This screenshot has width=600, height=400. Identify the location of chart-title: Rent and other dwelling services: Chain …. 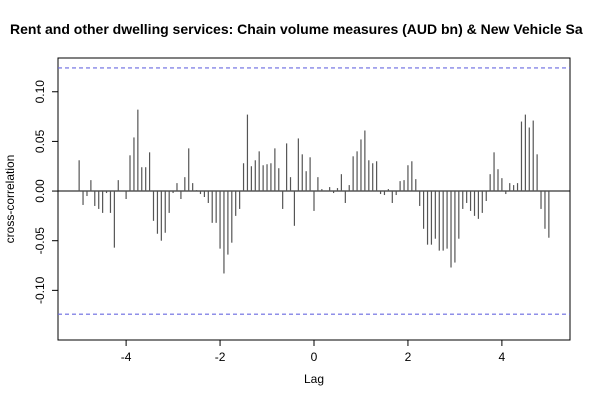
(296, 29).